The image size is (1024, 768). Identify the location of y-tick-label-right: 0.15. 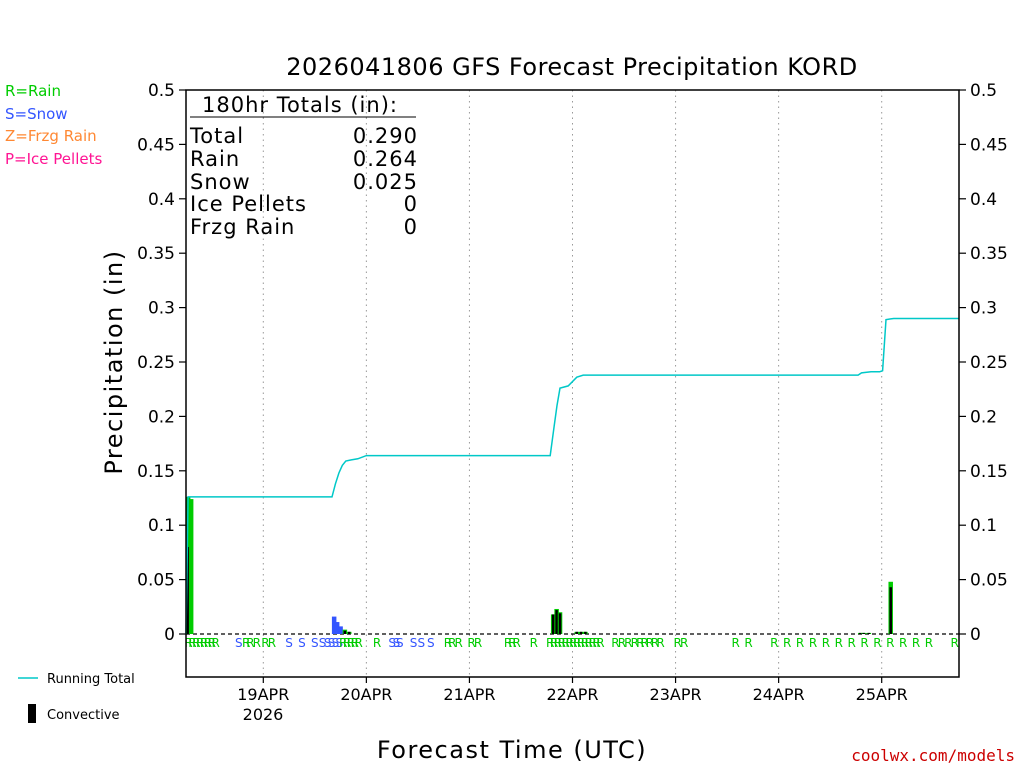
(989, 472).